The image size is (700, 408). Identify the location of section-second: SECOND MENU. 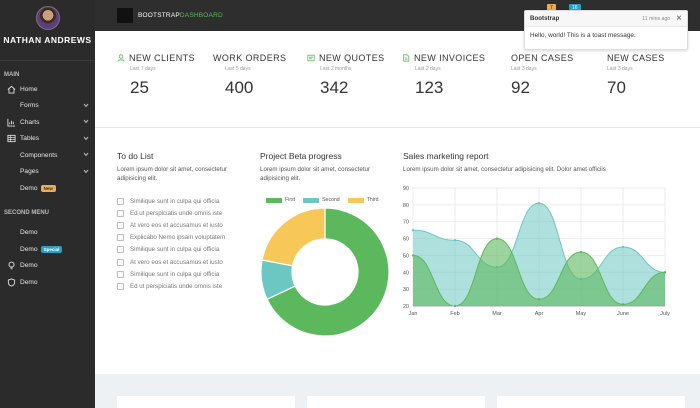
(27, 212).